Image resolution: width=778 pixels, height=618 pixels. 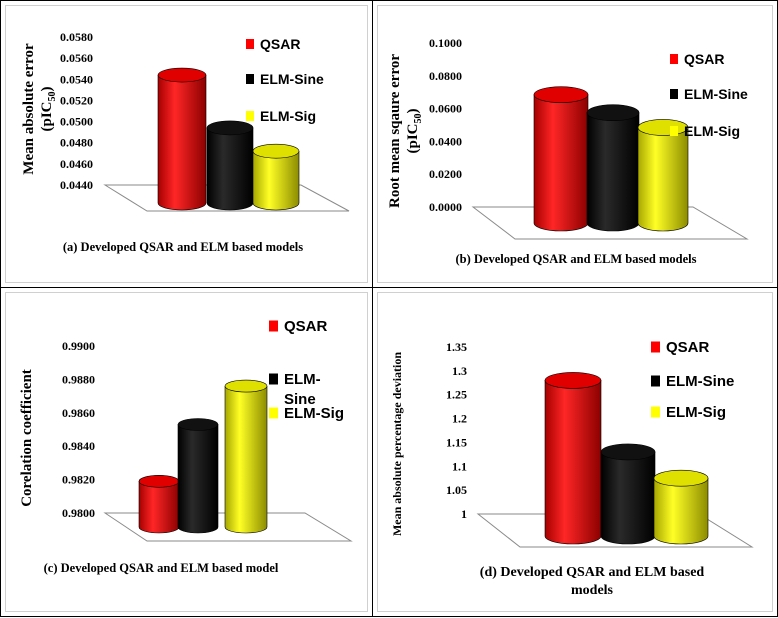 What do you see at coordinates (456, 442) in the screenshot?
I see `y-tick-label: 1.15` at bounding box center [456, 442].